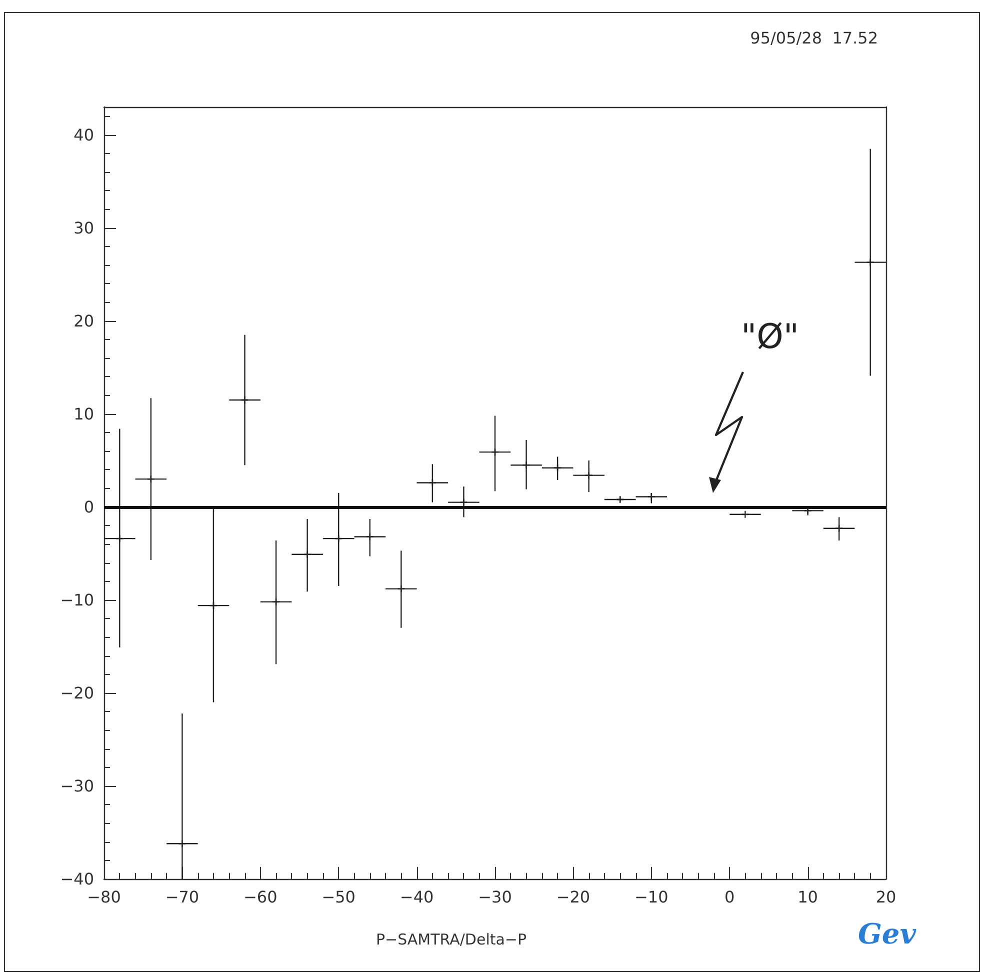  I want to click on x-tick-label: −10, so click(651, 897).